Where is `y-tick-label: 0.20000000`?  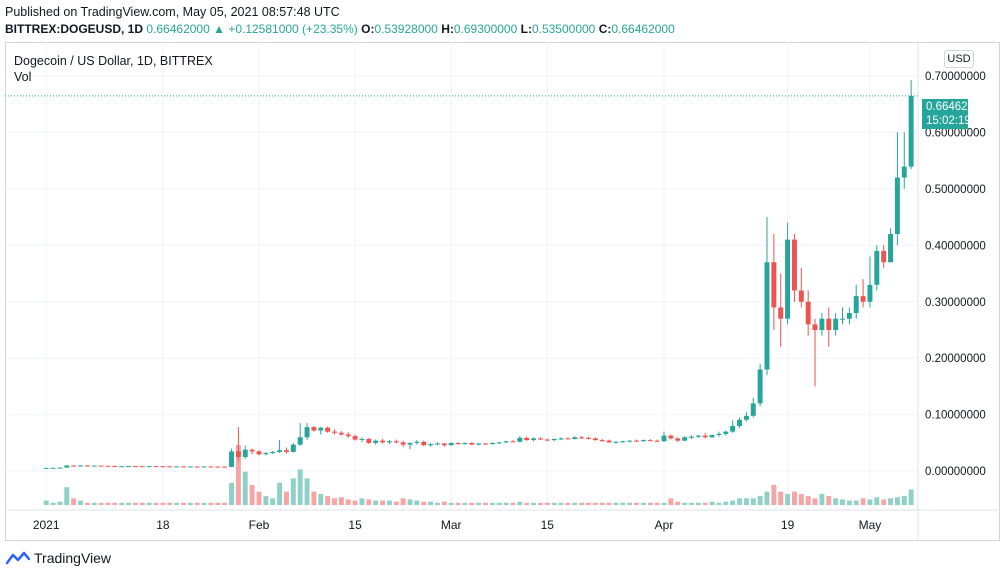
y-tick-label: 0.20000000 is located at coordinates (955, 359).